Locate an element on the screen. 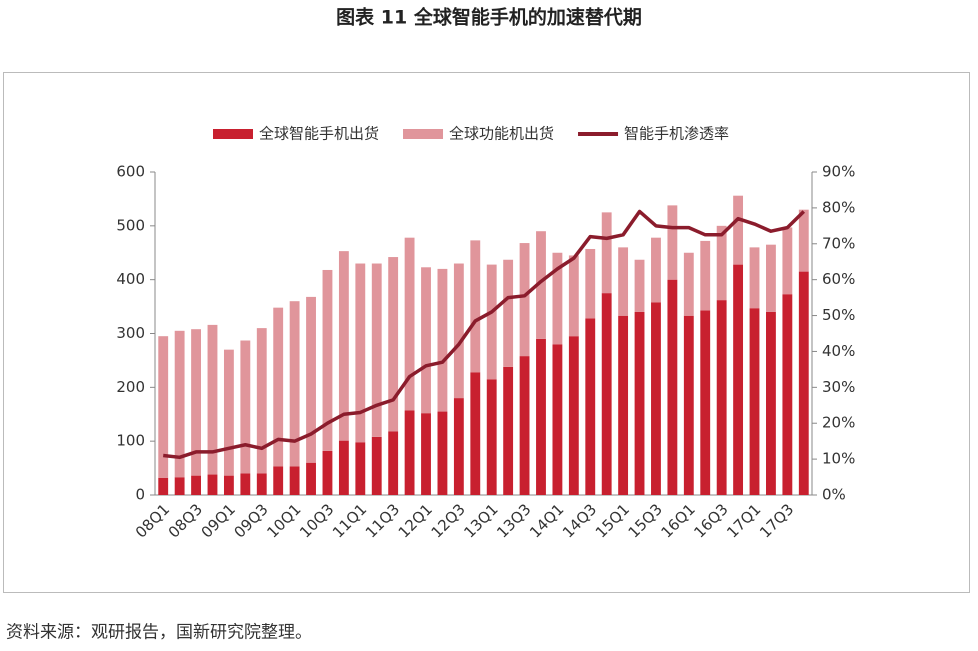 This screenshot has width=978, height=651. y2-tick-label: 80% is located at coordinates (838, 207).